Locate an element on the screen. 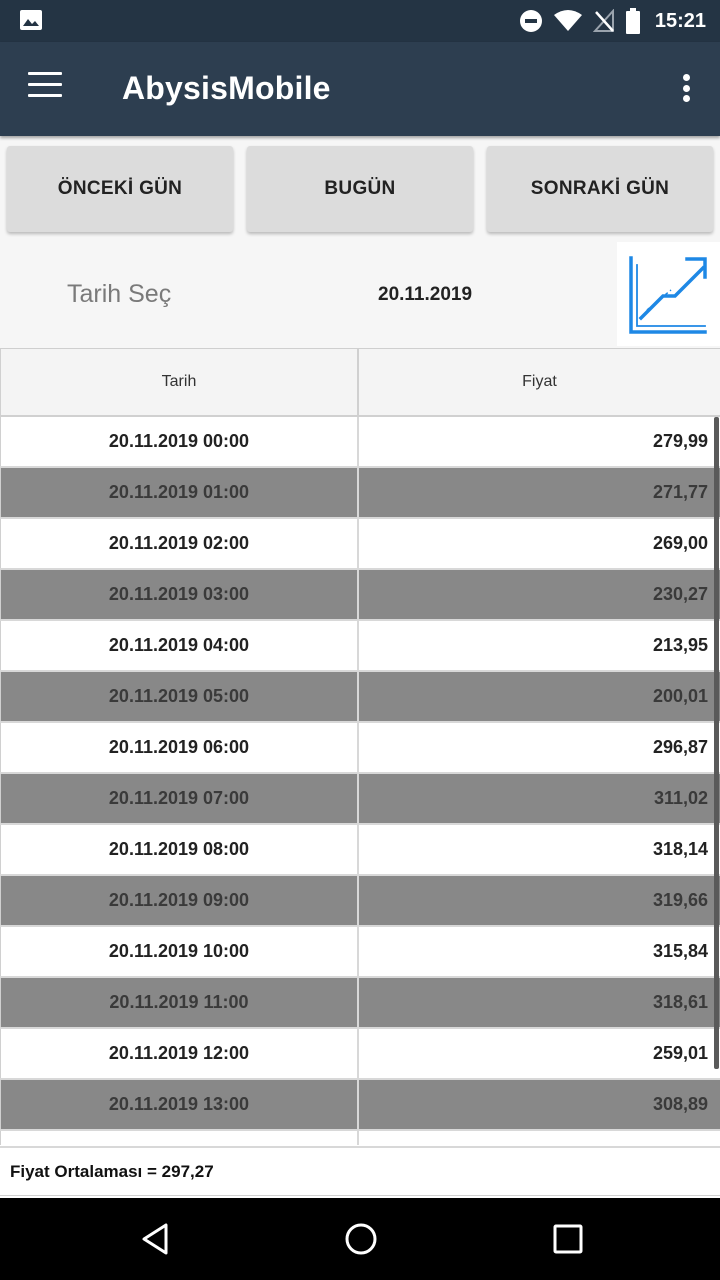 The width and height of the screenshot is (720, 1280). status-icons: 15:21 is located at coordinates (612, 21).